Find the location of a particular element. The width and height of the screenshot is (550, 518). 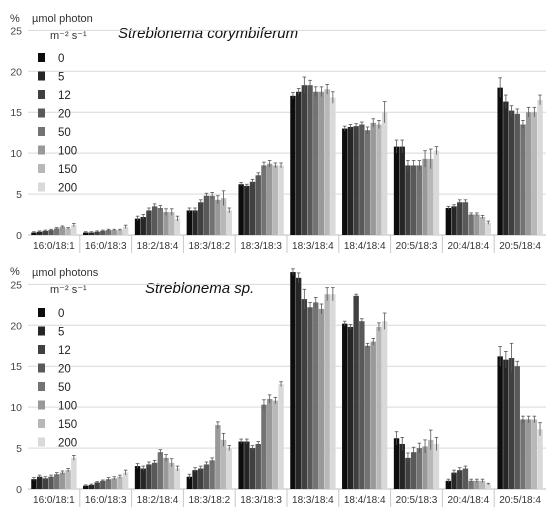

x-tick-label: 18:2/18:4 is located at coordinates (158, 500).